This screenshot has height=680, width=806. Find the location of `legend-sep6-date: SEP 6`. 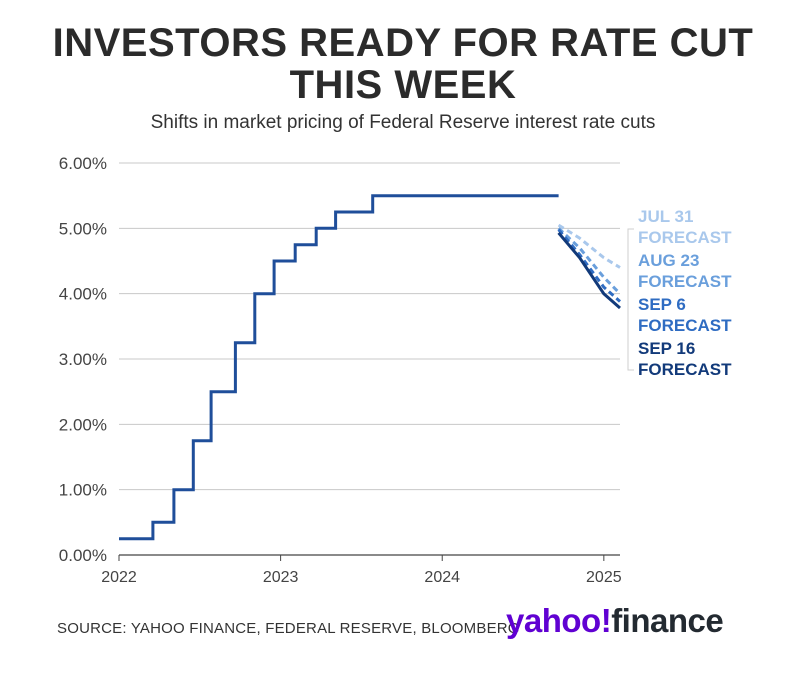

legend-sep6-date: SEP 6 is located at coordinates (662, 304).